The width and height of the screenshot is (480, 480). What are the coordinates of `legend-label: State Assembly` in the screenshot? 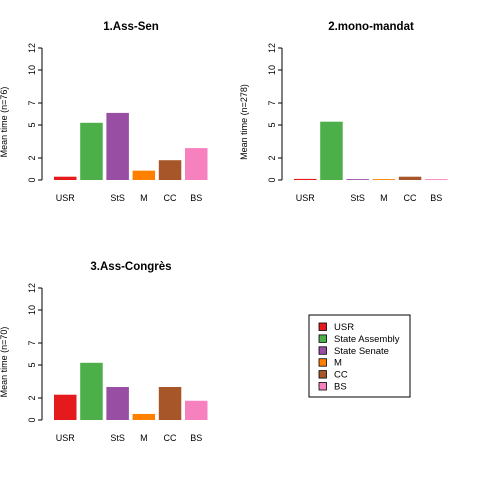 It's located at (367, 339).